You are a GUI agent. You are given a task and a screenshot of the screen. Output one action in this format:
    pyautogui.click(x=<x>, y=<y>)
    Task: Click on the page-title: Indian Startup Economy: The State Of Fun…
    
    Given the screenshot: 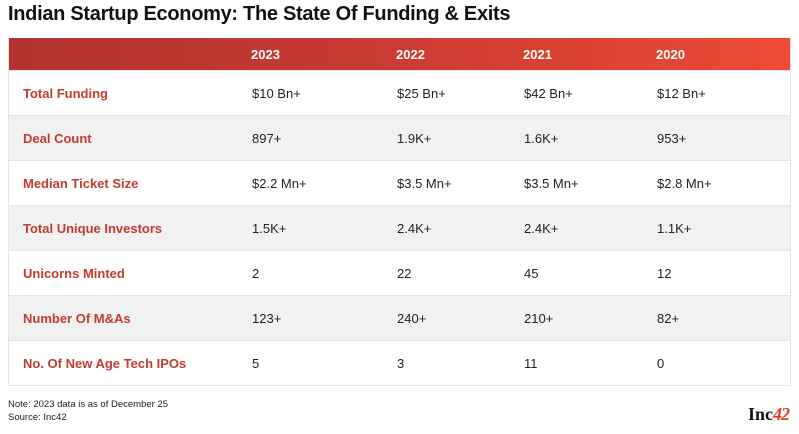 What is the action you would take?
    pyautogui.click(x=259, y=14)
    